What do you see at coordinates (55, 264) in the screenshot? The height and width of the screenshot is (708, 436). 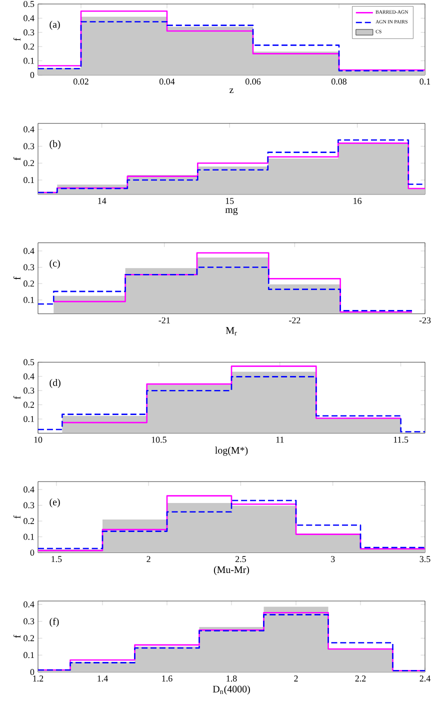 I see `annotation: (c)` at bounding box center [55, 264].